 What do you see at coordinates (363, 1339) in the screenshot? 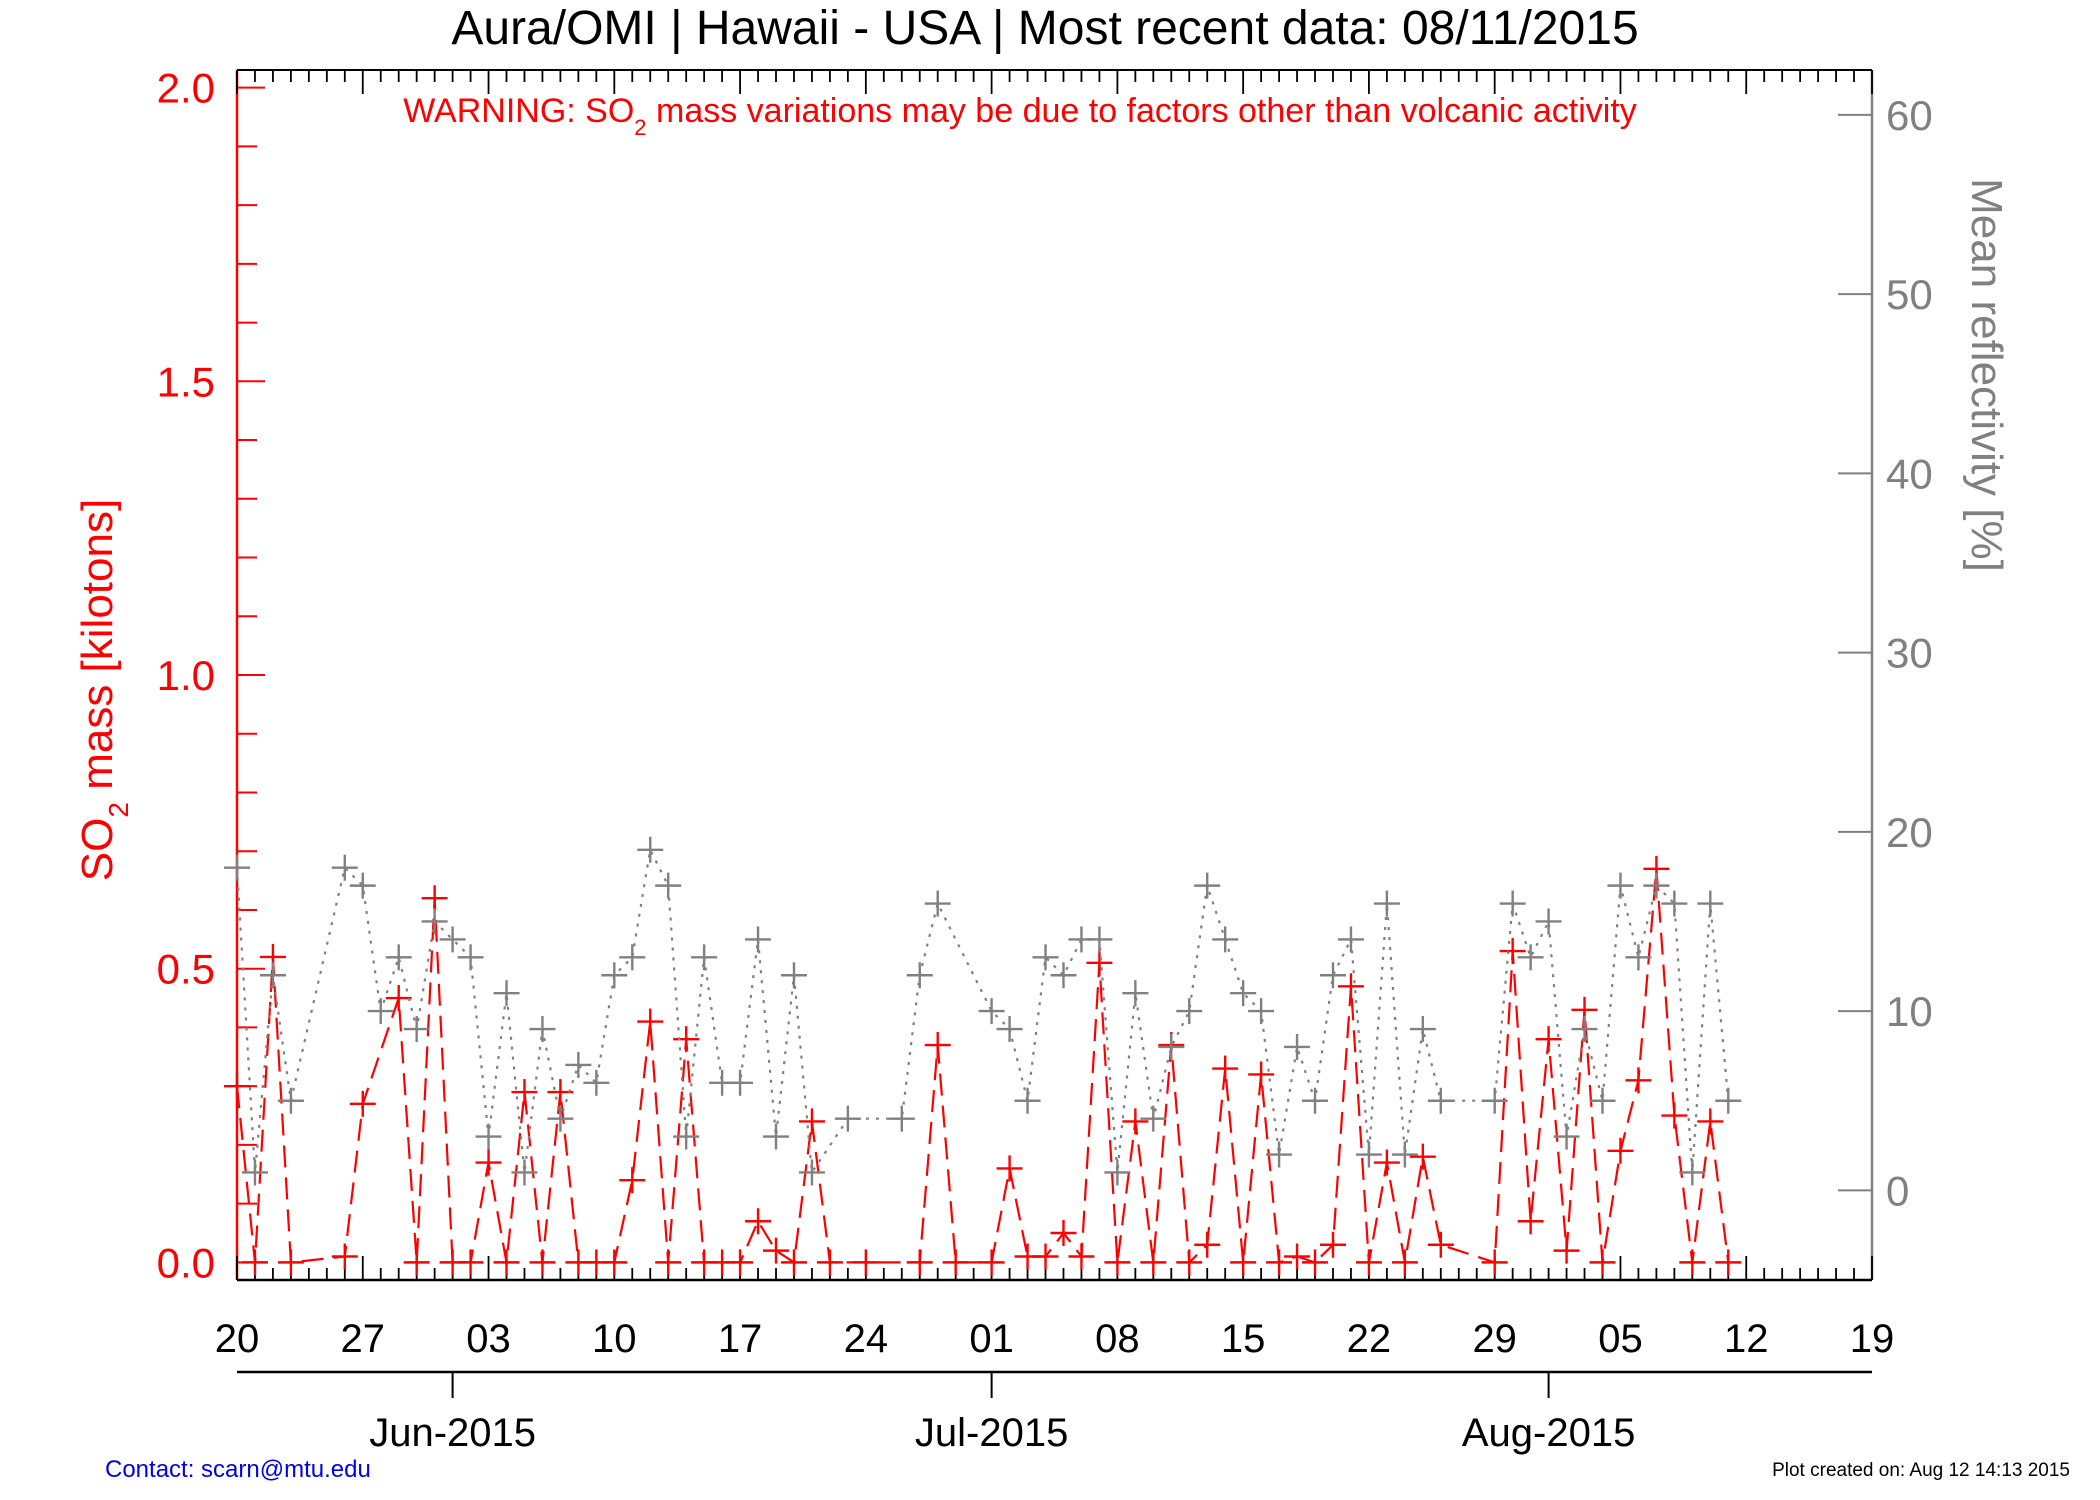
I see `x-tick-label: 27` at bounding box center [363, 1339].